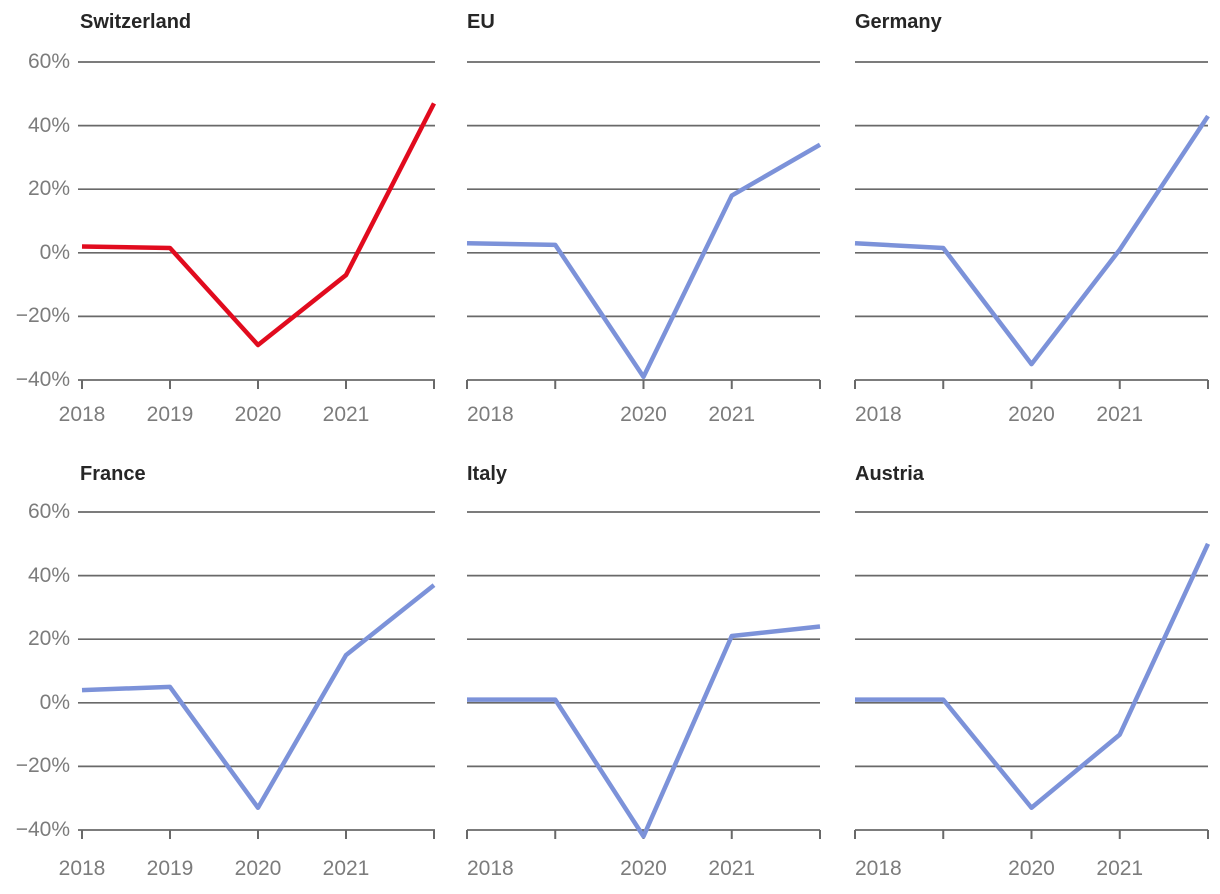  Describe the element at coordinates (136, 22) in the screenshot. I see `panel-title: Switzerland` at that location.